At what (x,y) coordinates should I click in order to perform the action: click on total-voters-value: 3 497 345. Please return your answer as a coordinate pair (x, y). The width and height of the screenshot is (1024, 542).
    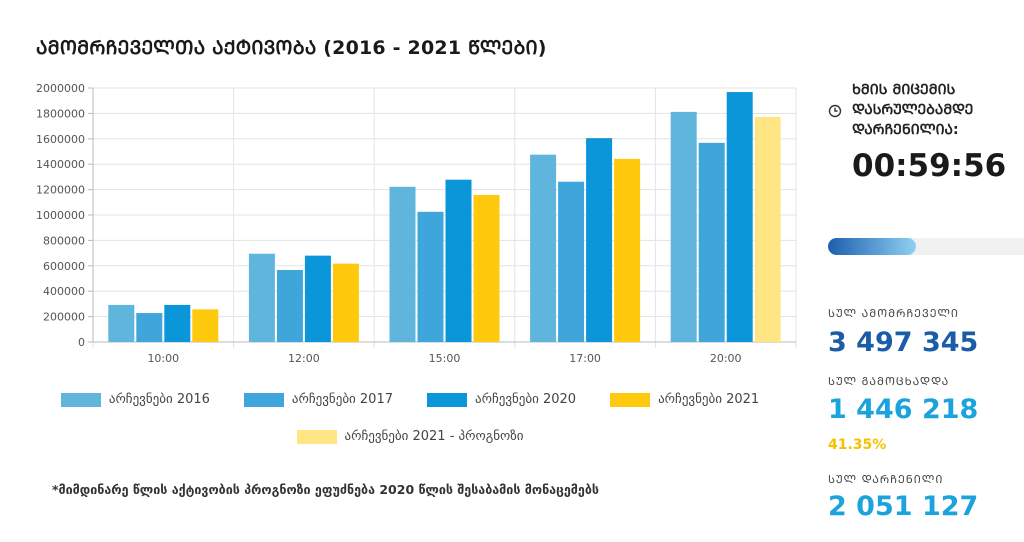
    Looking at the image, I should click on (903, 342).